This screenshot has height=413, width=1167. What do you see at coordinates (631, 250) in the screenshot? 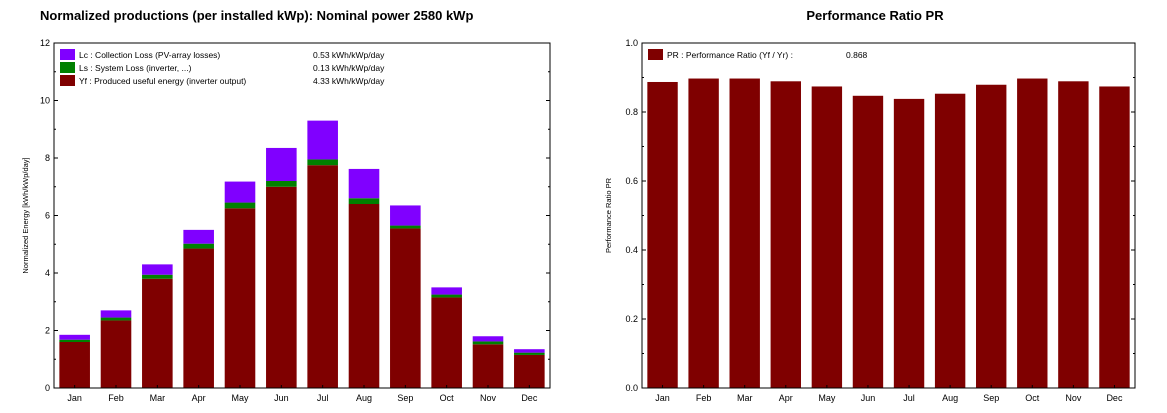
I see `y-tick-label: 0.4` at bounding box center [631, 250].